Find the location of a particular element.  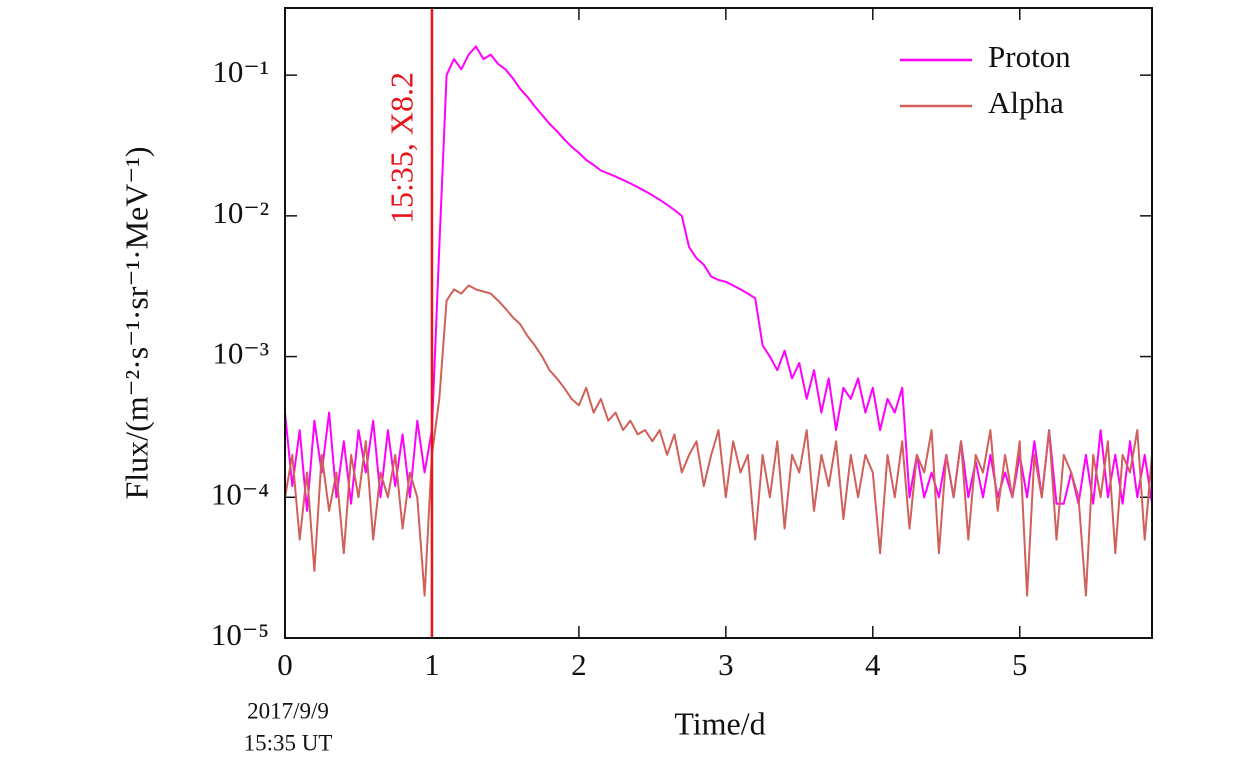

legend-label: Alpha is located at coordinates (1026, 102).